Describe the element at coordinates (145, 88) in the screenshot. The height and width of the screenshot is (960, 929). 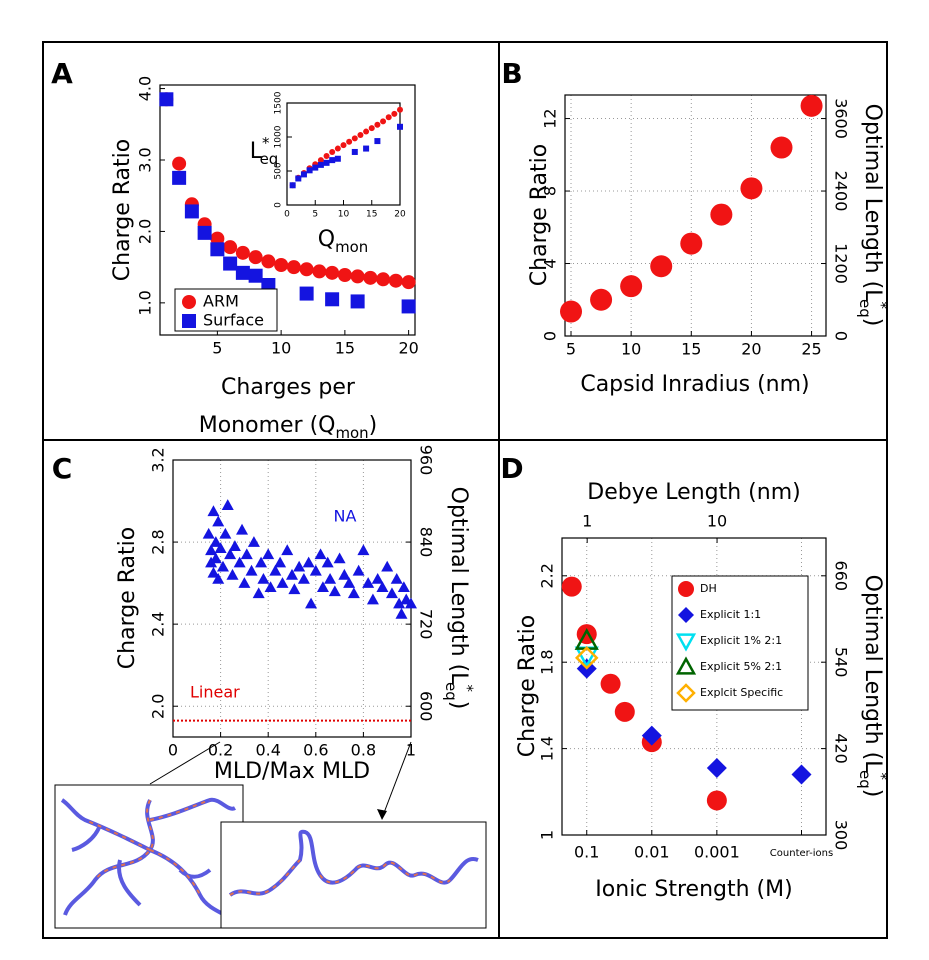
I see `y-tick-label: 4.0` at that location.